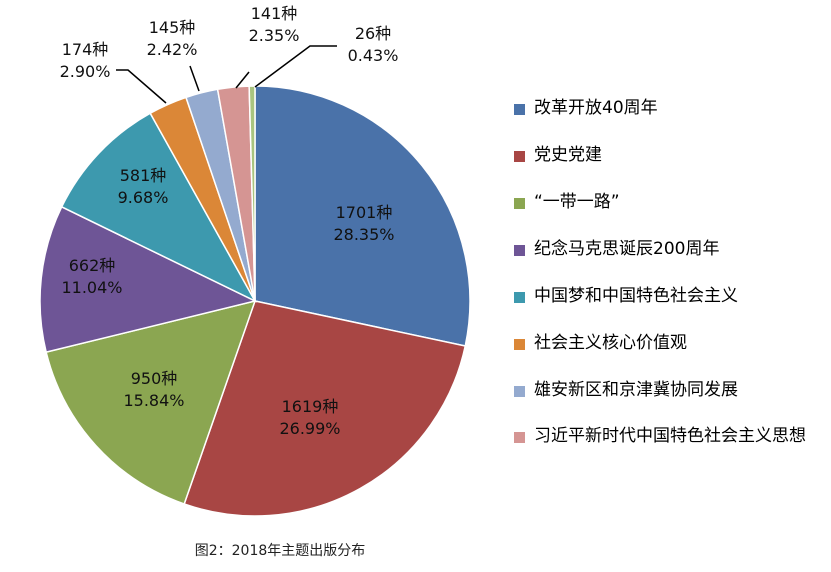 Image resolution: width=831 pixels, height=572 pixels. Describe the element at coordinates (280, 551) in the screenshot. I see `chart-caption: 图2：2018年主题出版分布` at that location.